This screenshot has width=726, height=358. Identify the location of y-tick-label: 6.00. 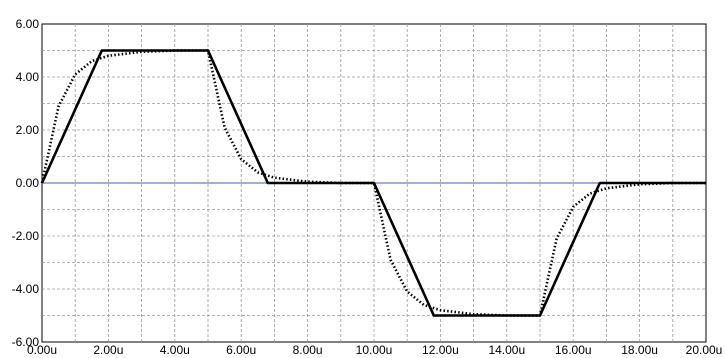
(28, 24).